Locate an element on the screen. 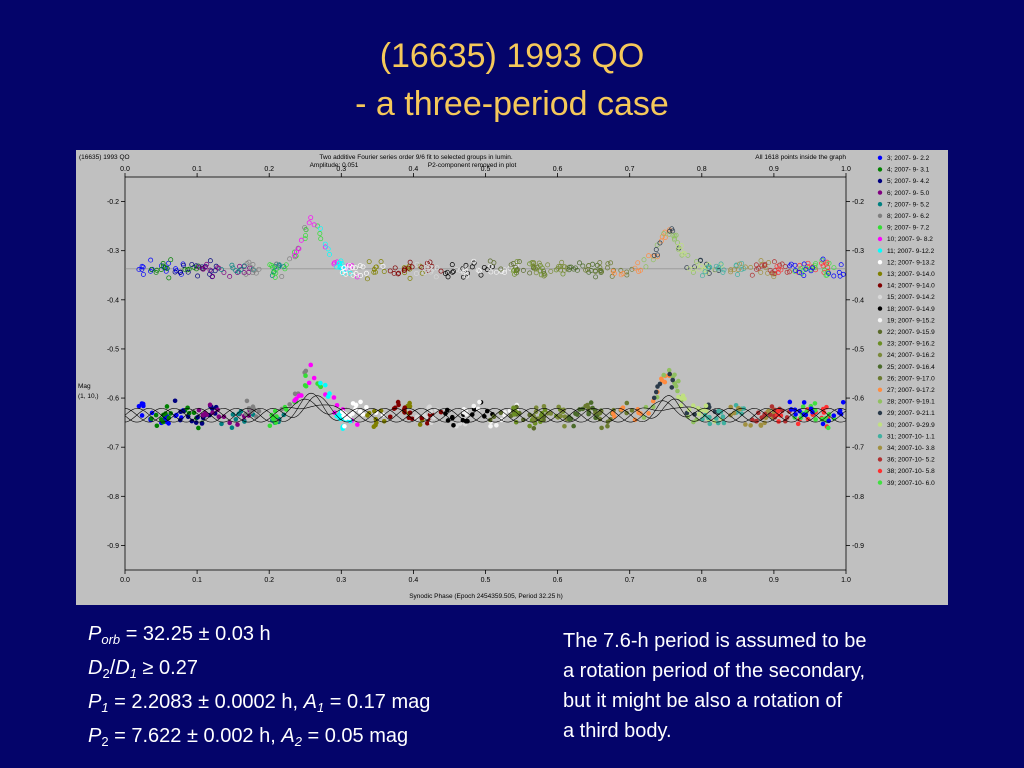  legend-entry: 10; 2007- 9- 8.2 is located at coordinates (910, 239).